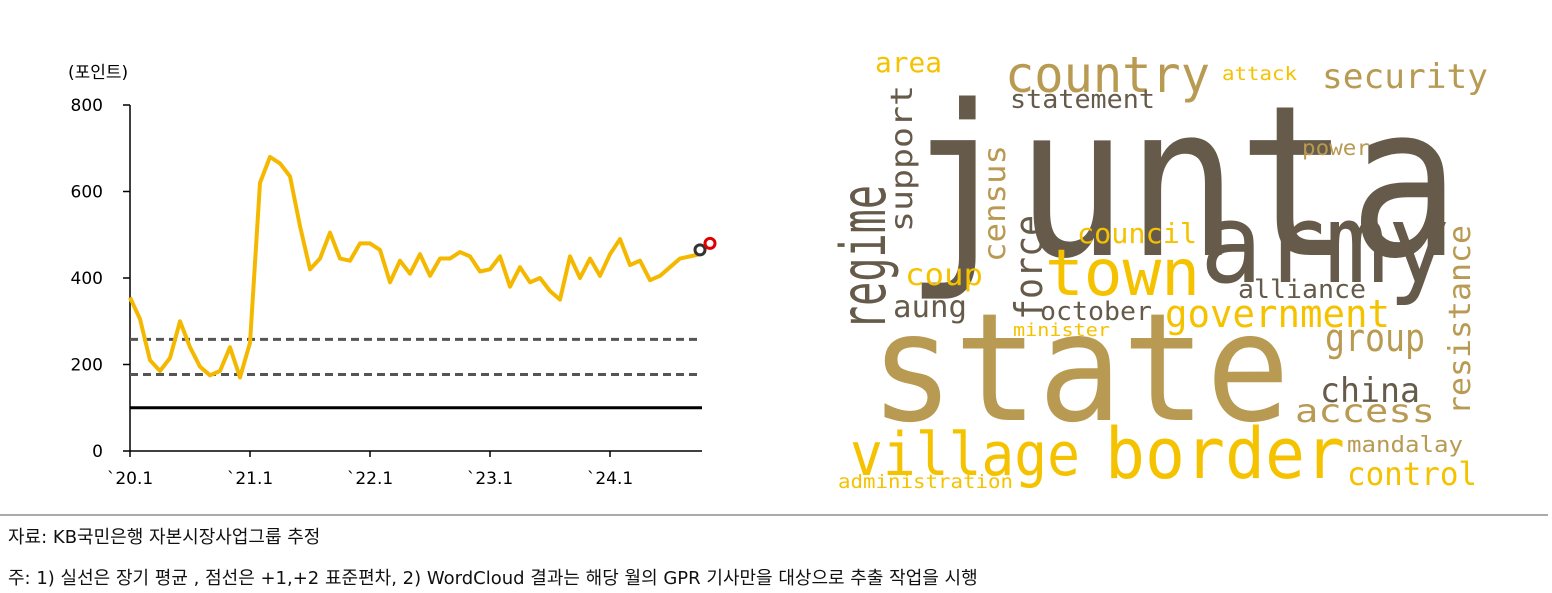  Describe the element at coordinates (1225, 454) in the screenshot. I see `word: border` at that location.